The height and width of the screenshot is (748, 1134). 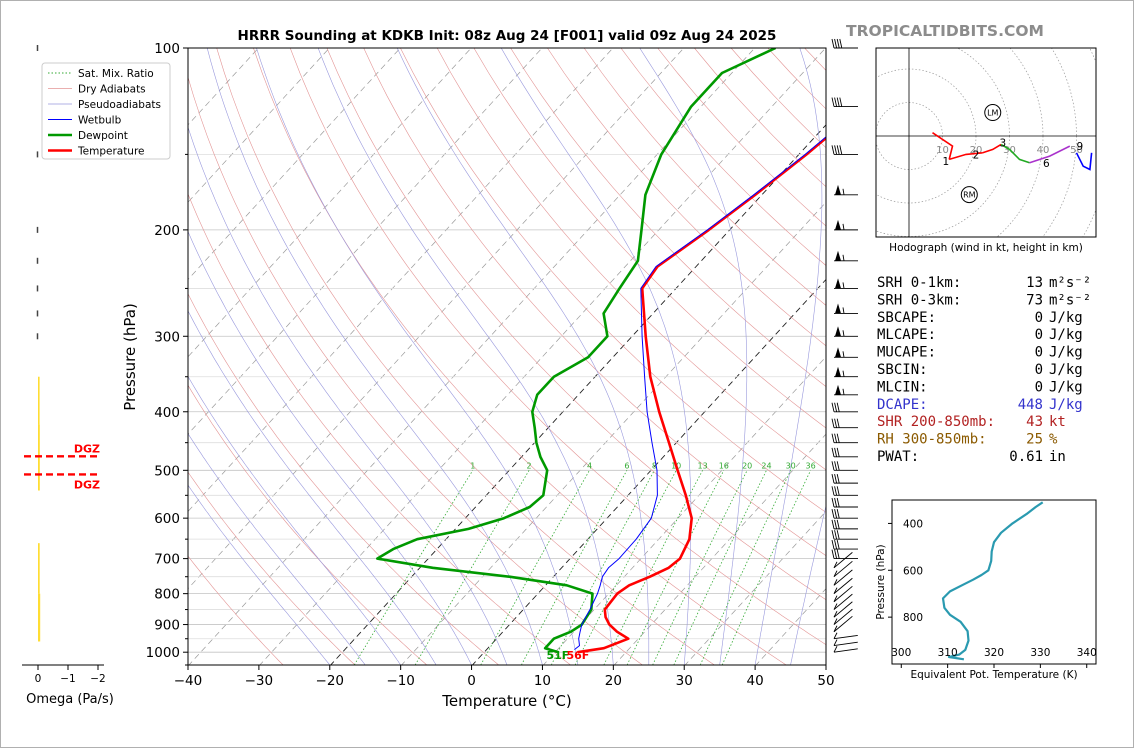 What do you see at coordinates (994, 653) in the screenshot?
I see `theta-e-x-tick-label: 320` at bounding box center [994, 653].